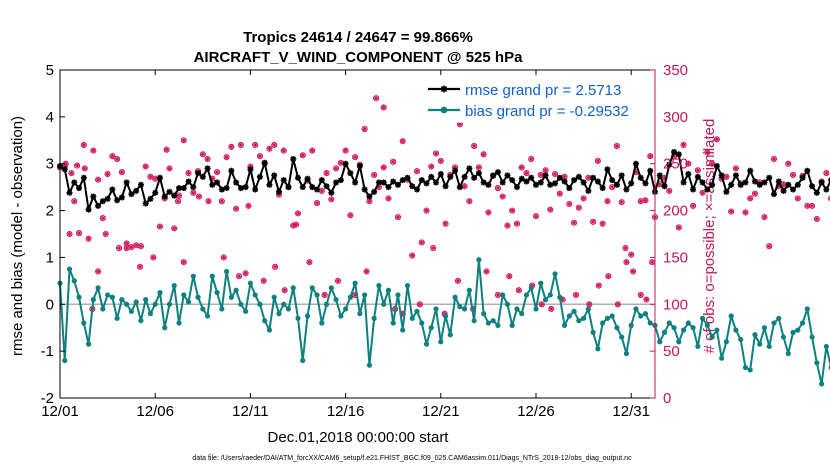 The width and height of the screenshot is (830, 475). Describe the element at coordinates (358, 37) in the screenshot. I see `chart-title-line1: Tropics 24614 / 24647 = 99.866%` at that location.